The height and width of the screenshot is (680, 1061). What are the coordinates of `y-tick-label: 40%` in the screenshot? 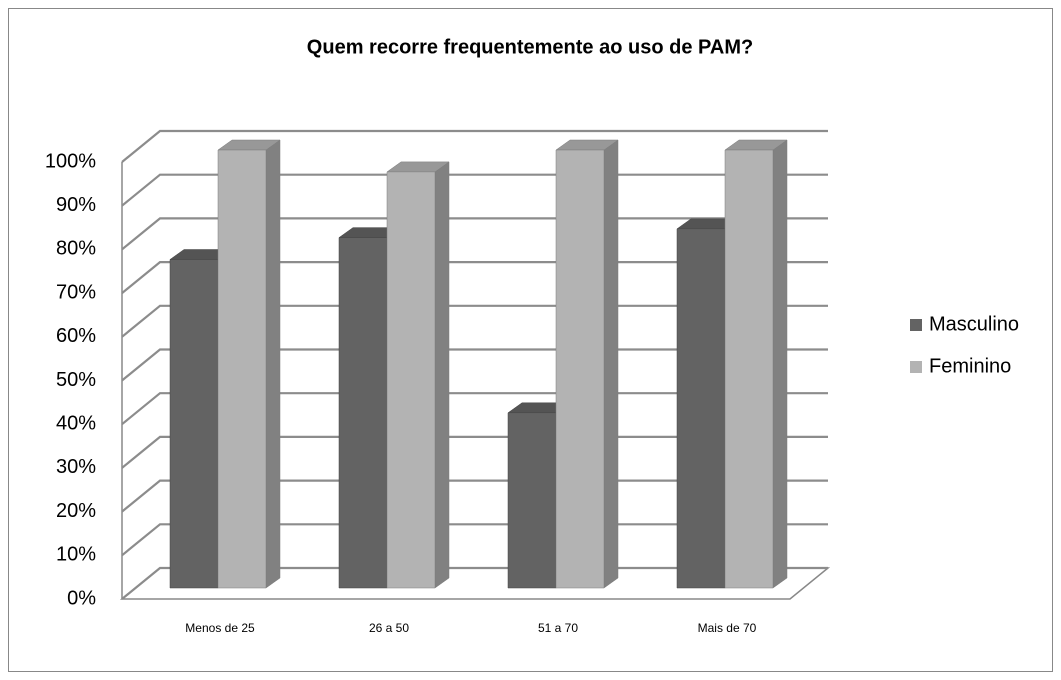 It's located at (76, 423).